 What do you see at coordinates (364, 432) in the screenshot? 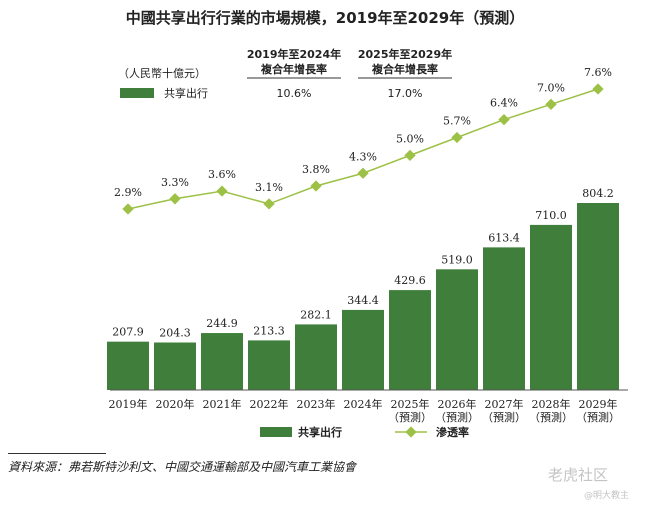
I see `bottom-legend: 共享出行 滲透率` at bounding box center [364, 432].